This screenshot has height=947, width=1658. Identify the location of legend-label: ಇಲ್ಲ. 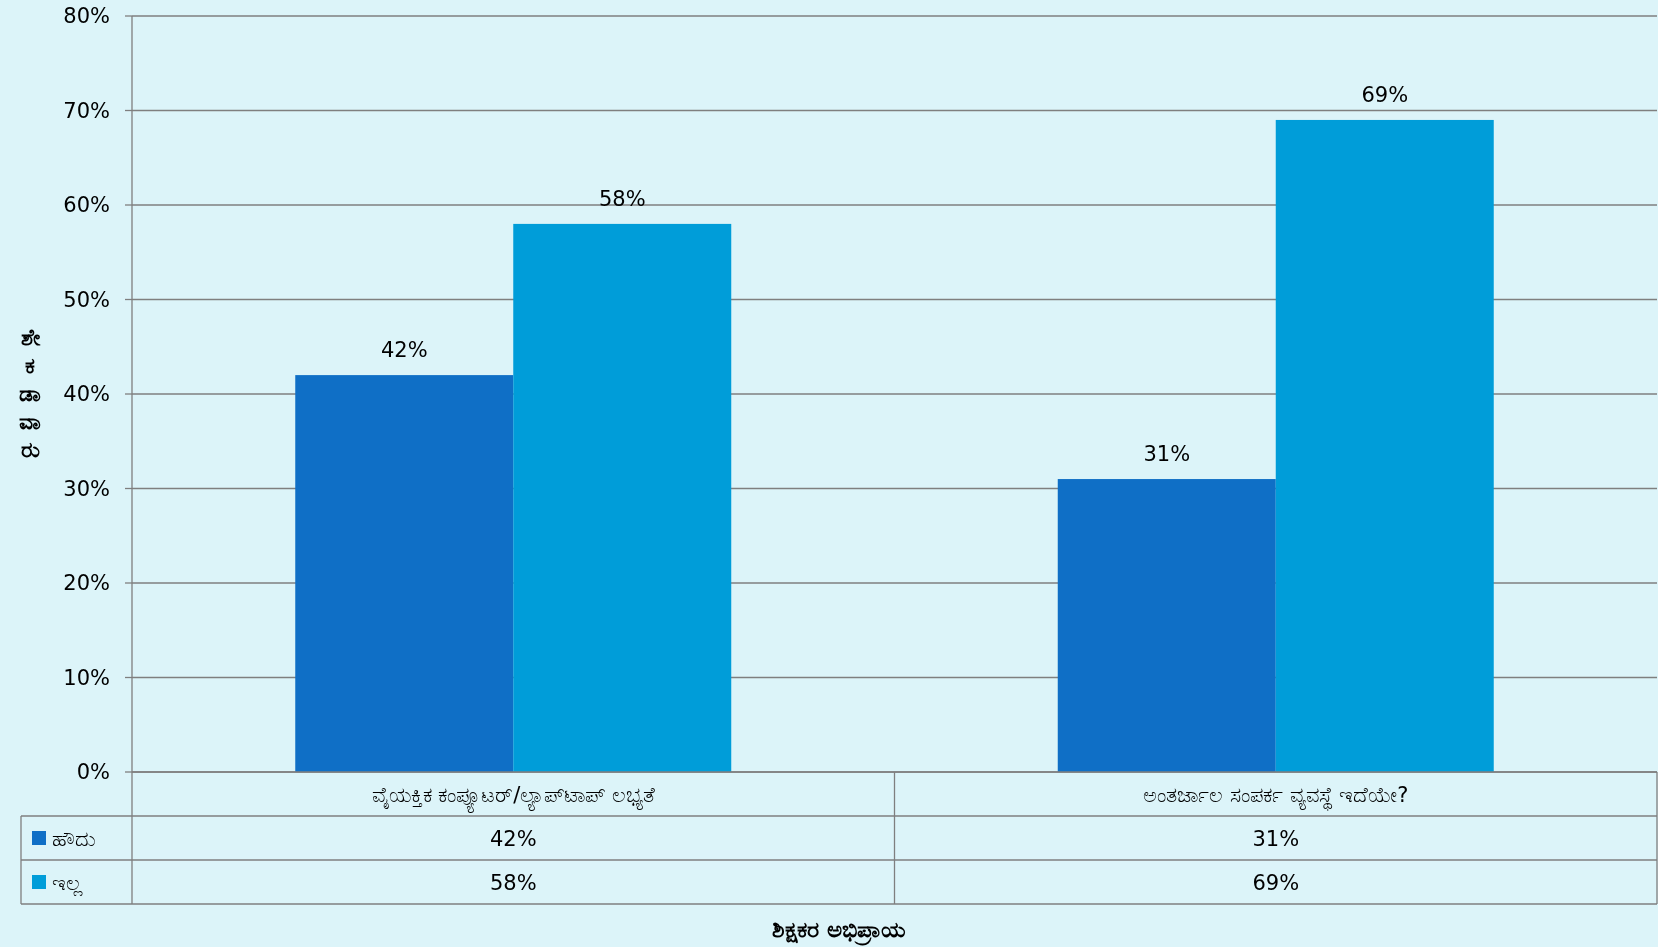
(67, 883).